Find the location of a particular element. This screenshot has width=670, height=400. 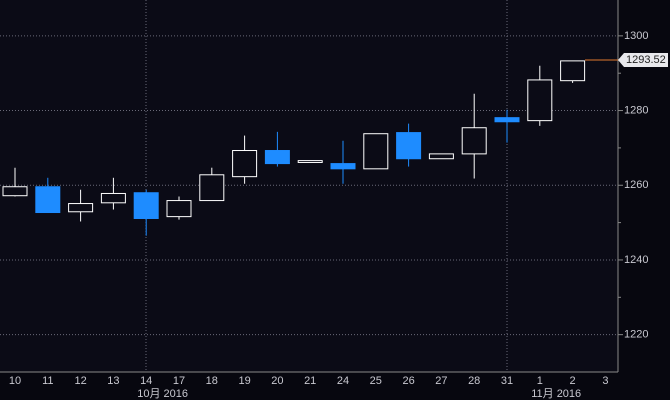

x-tick-label: 27 is located at coordinates (441, 381).